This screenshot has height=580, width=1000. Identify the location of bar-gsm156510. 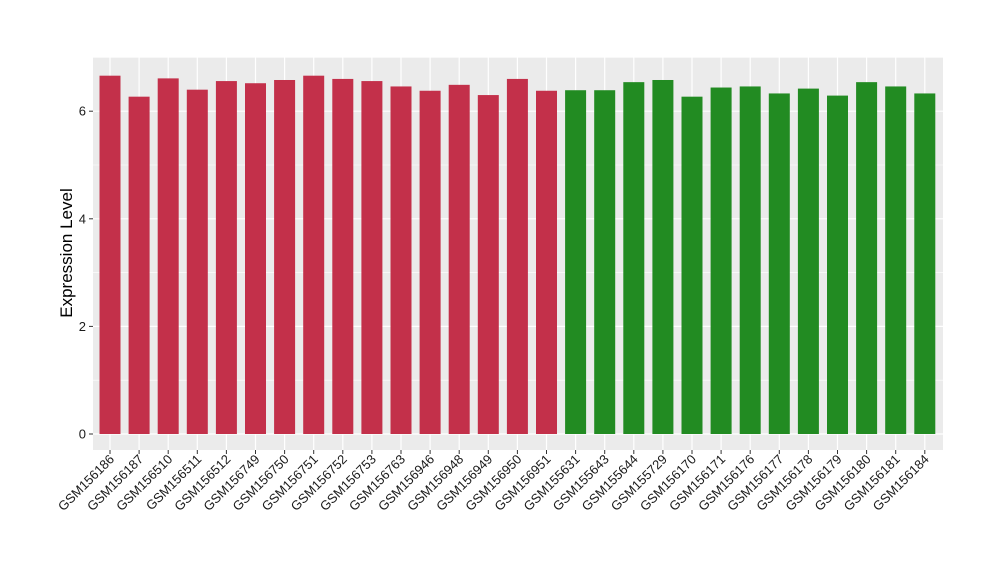
(168, 256).